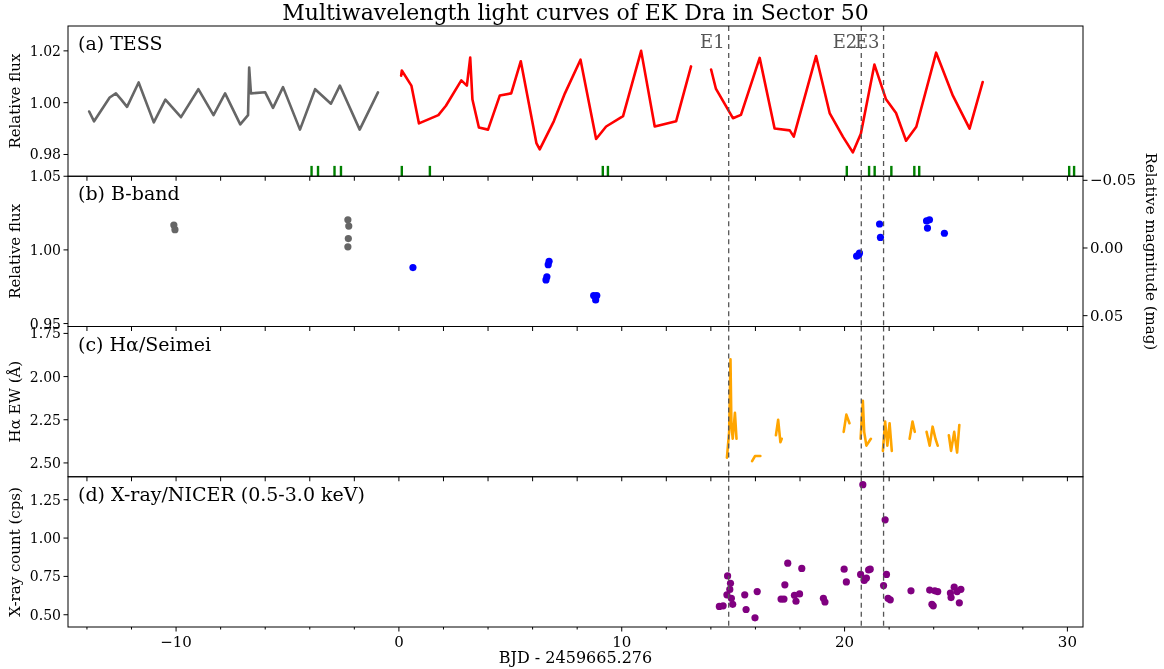  What do you see at coordinates (1067, 642) in the screenshot?
I see `x-tick-label: 30` at bounding box center [1067, 642].